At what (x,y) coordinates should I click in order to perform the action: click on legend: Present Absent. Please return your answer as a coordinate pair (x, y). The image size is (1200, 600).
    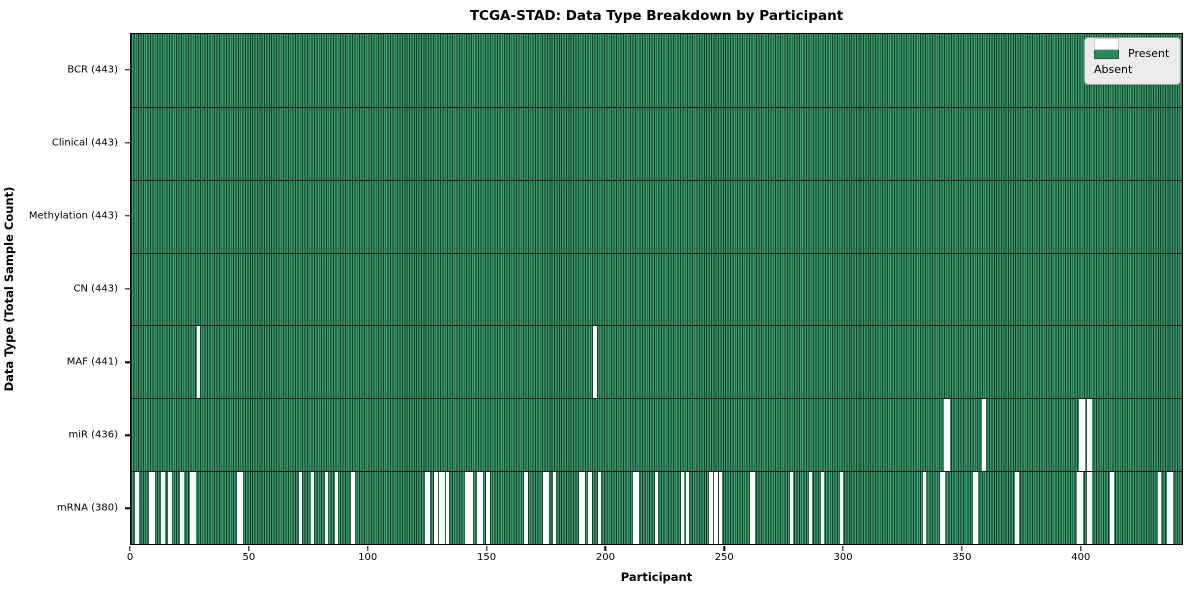
    Looking at the image, I should click on (1133, 61).